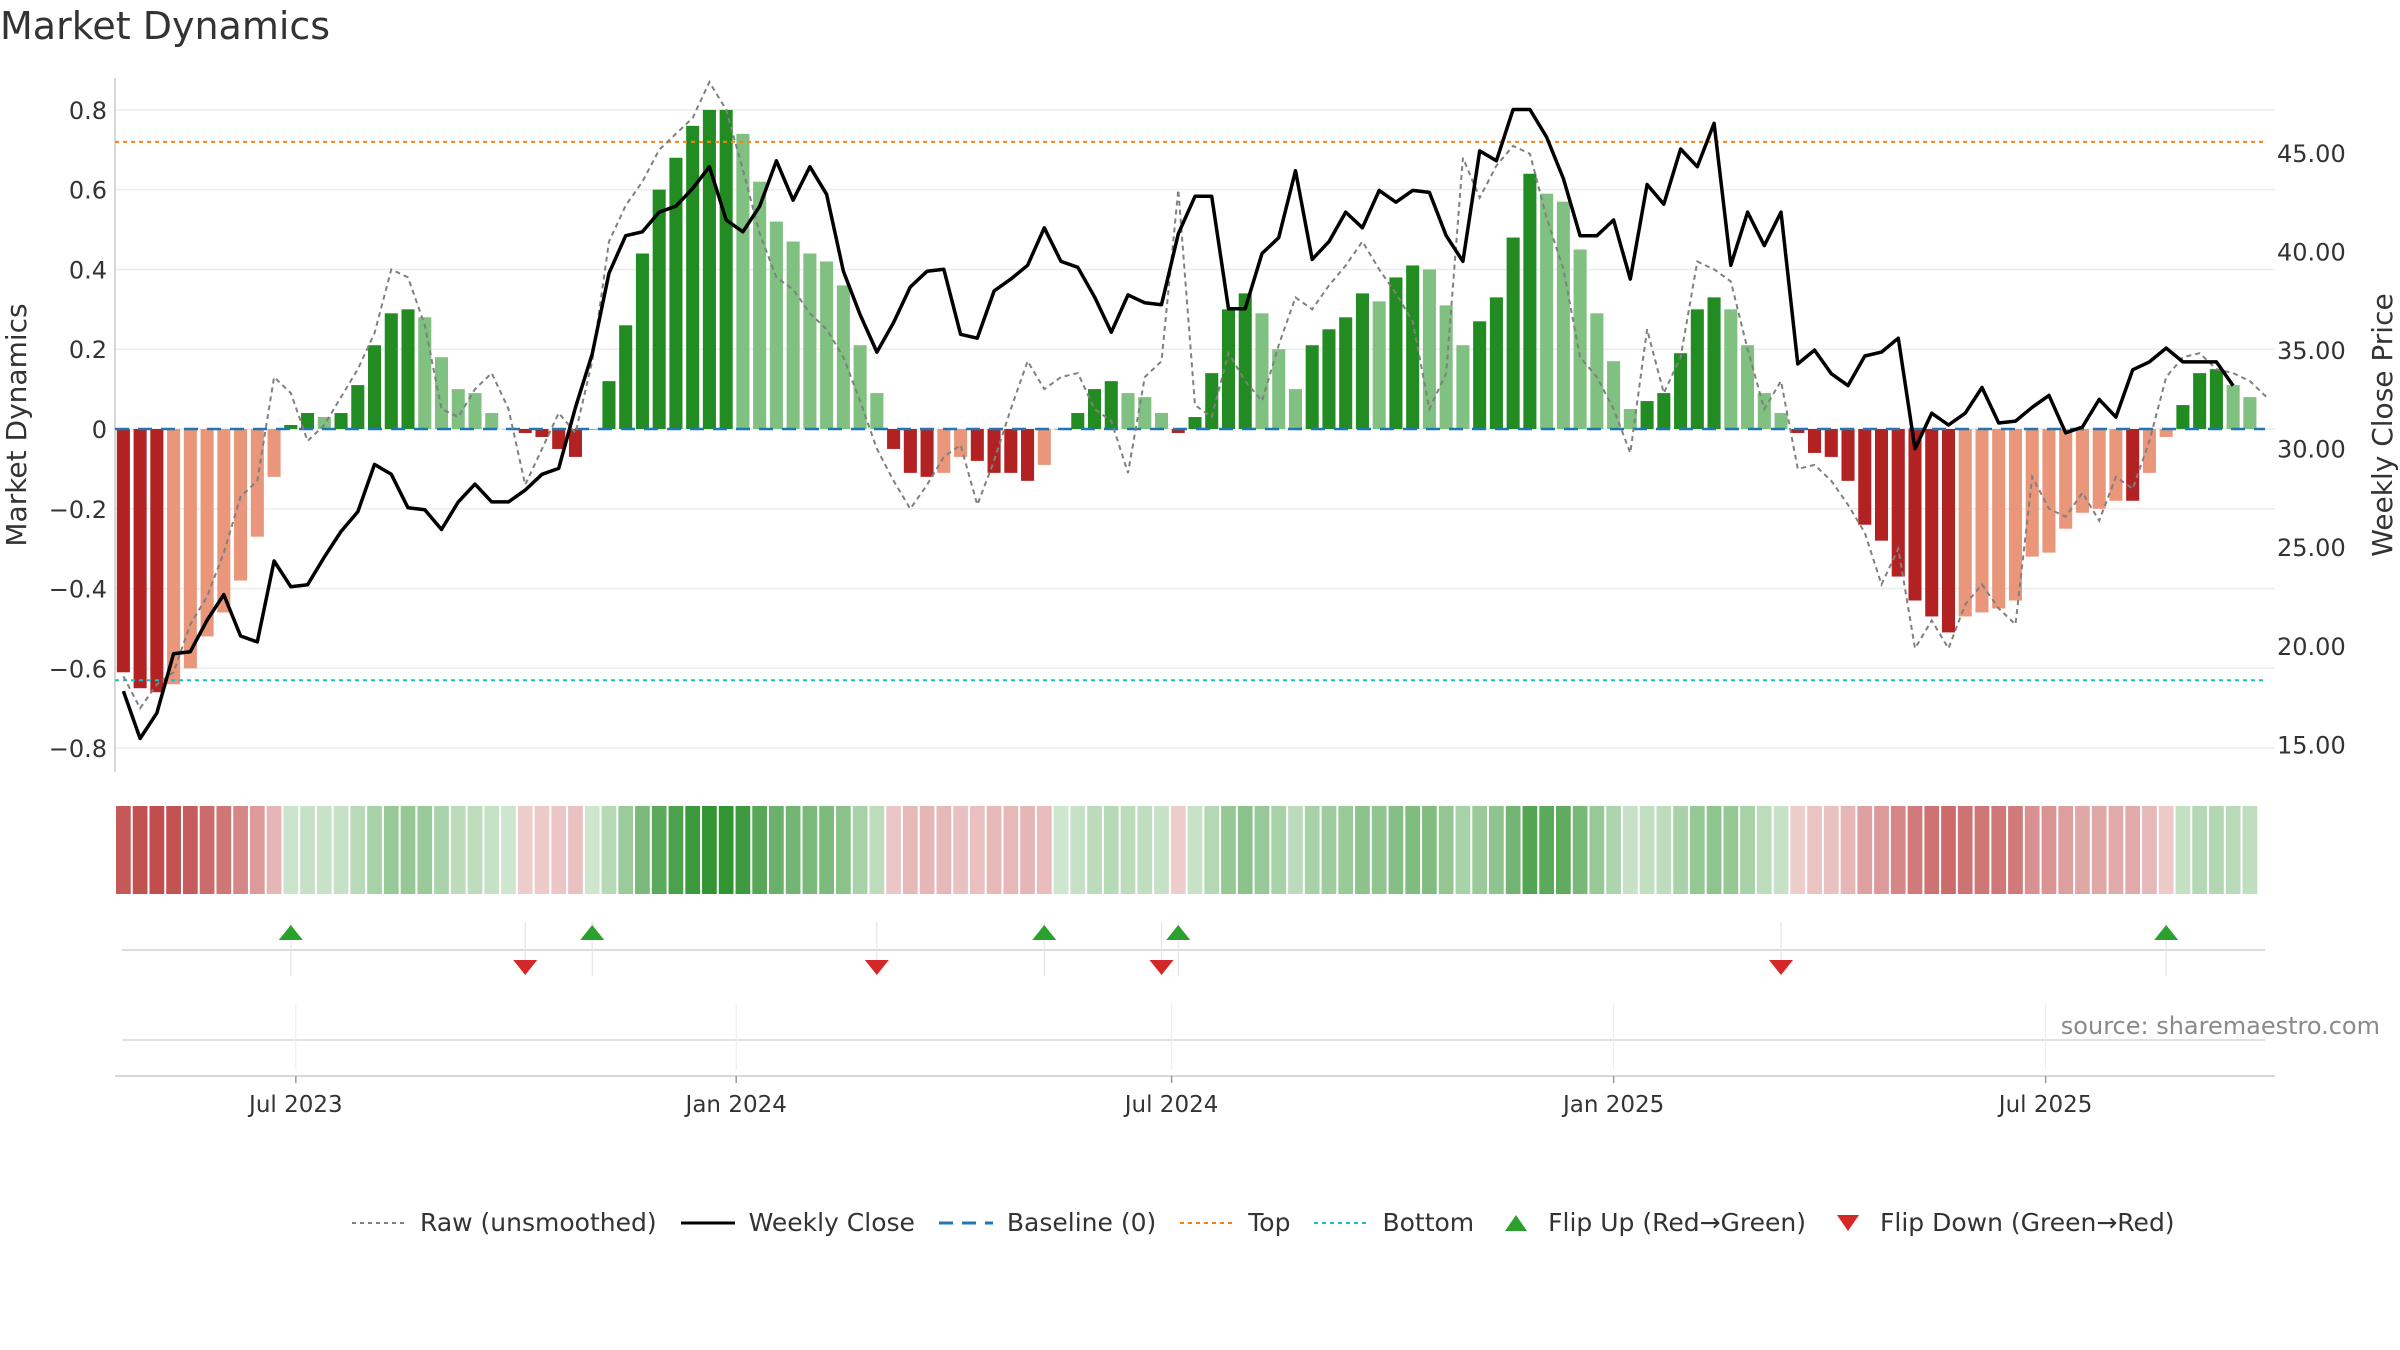 The height and width of the screenshot is (1350, 2400). I want to click on y2-tick-label: 40.00, so click(2311, 253).